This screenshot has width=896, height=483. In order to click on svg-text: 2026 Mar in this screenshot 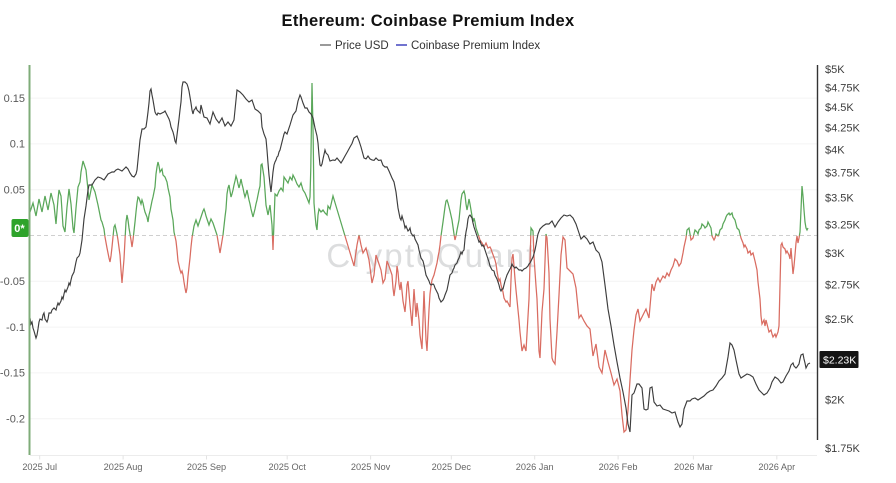, I will do `click(693, 467)`.